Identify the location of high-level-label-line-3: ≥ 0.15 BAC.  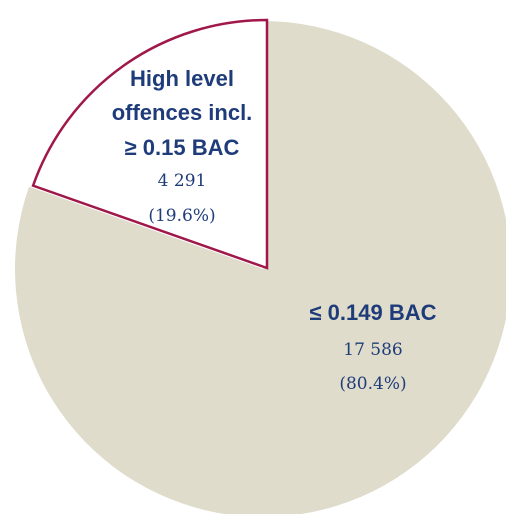
(182, 147).